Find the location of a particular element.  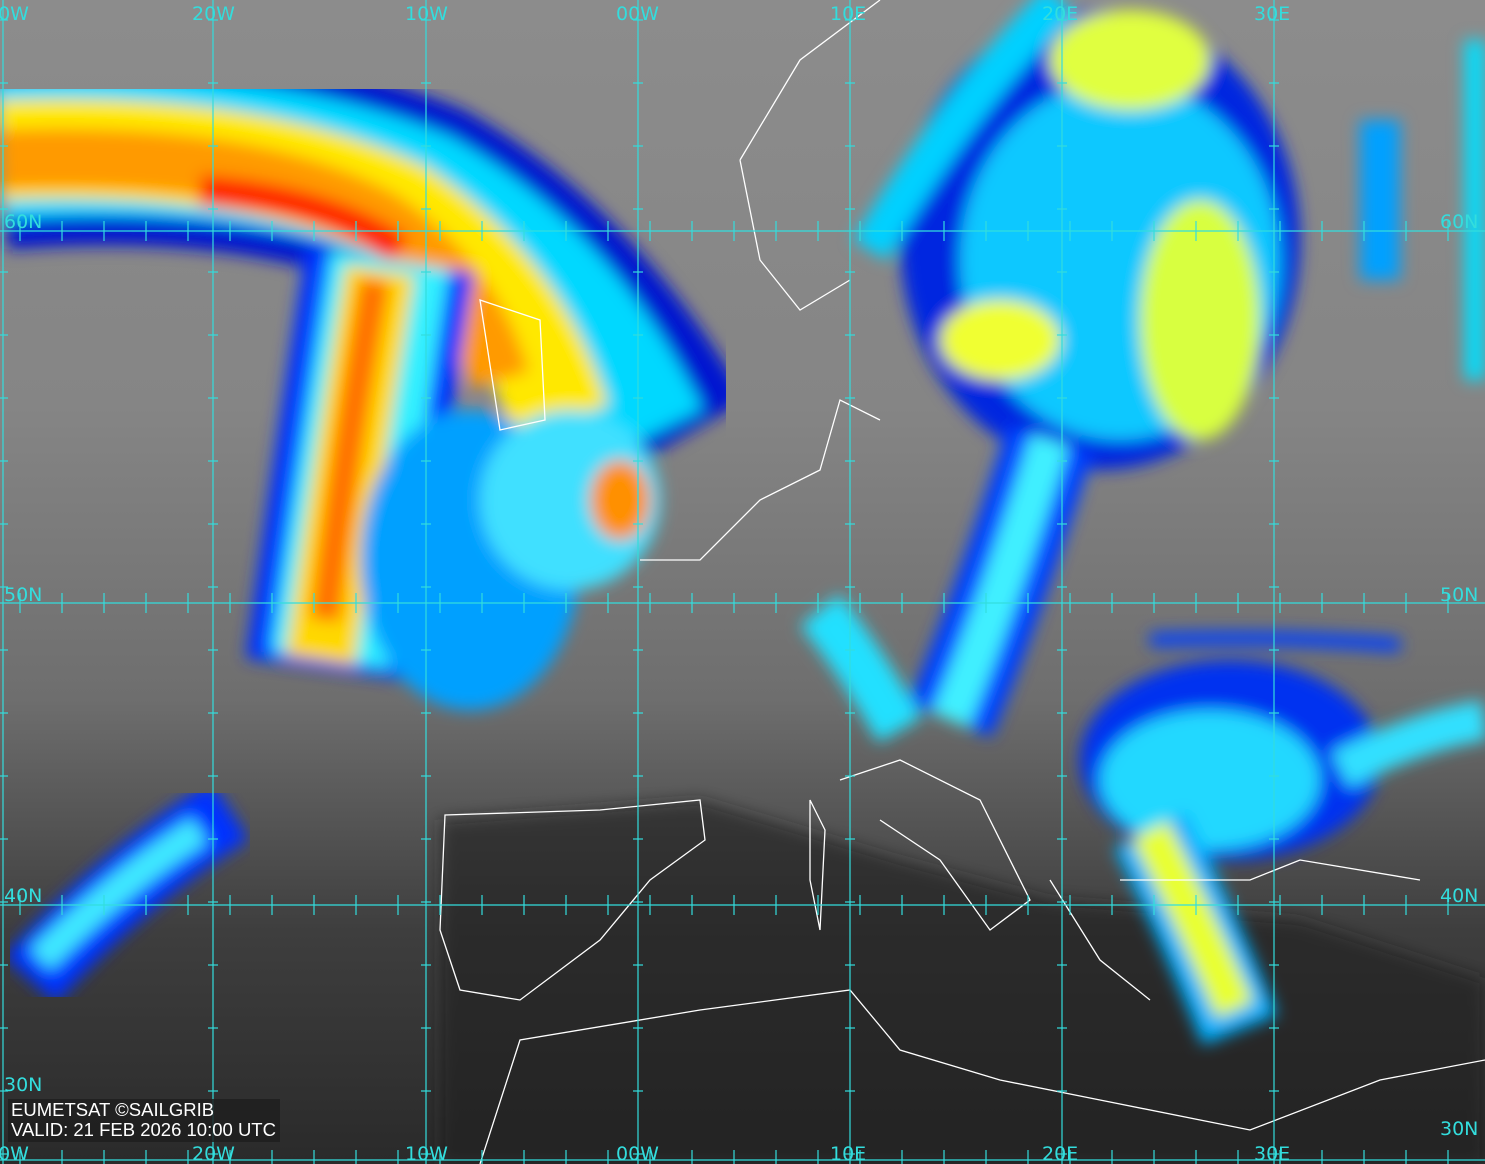

lat-label-right: 40N is located at coordinates (1459, 896).